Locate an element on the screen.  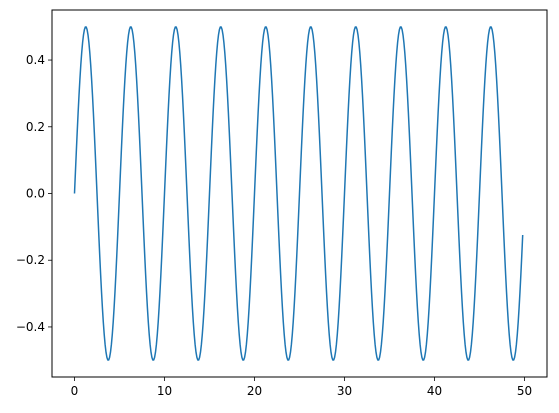
x-tick-label: 50 is located at coordinates (524, 391).